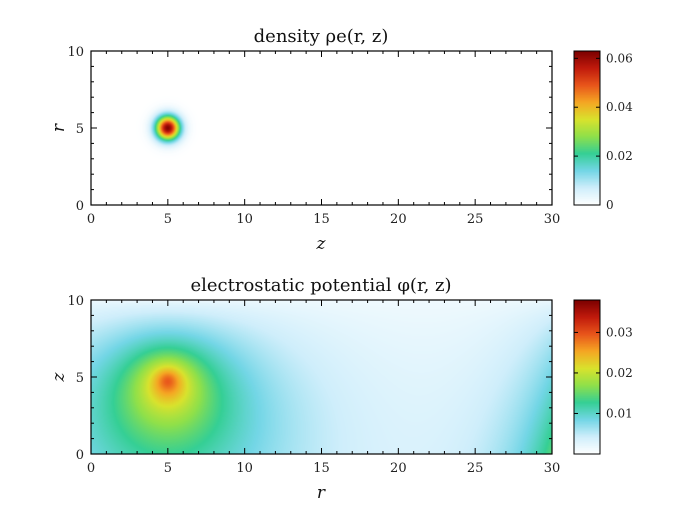 The height and width of the screenshot is (525, 700). Describe the element at coordinates (75, 52) in the screenshot. I see `density-ytick-label: 10` at that location.